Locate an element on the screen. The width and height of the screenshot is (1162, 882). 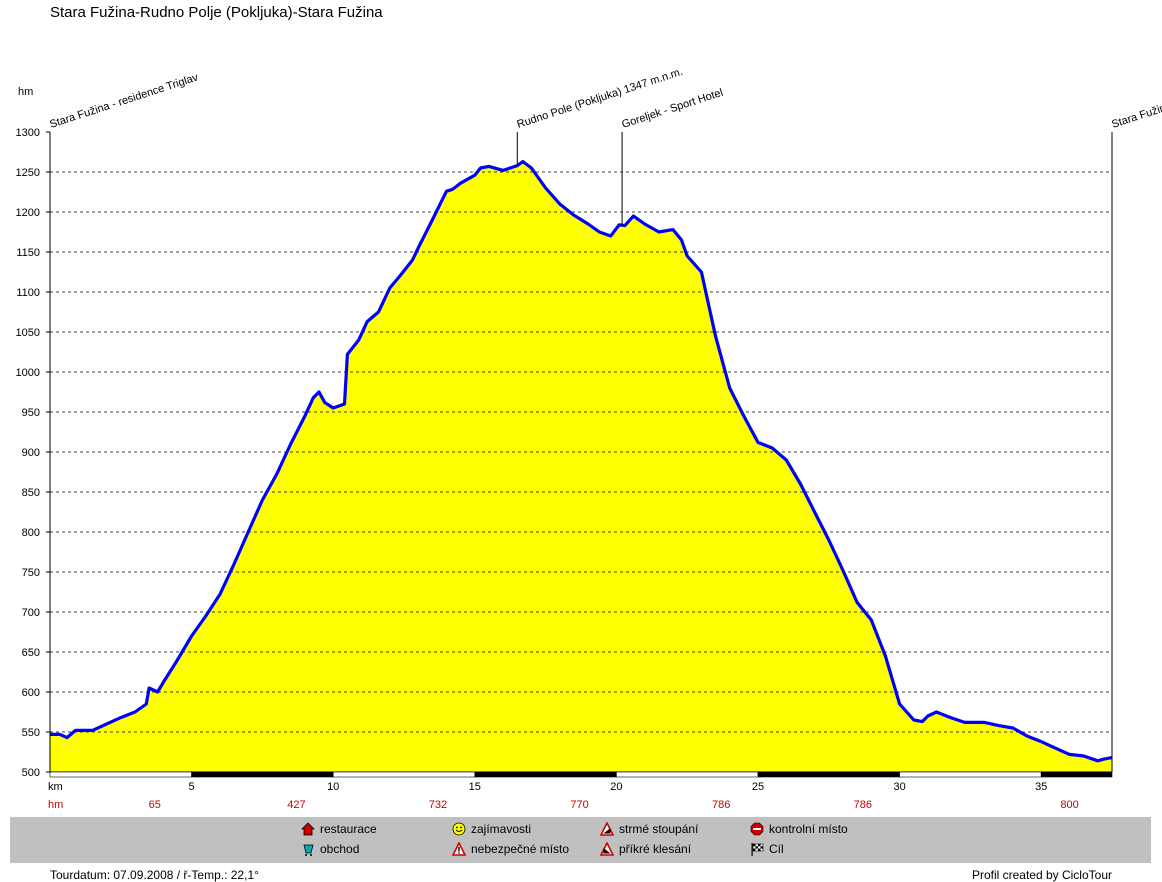
finish-flag-icon is located at coordinates (757, 849).